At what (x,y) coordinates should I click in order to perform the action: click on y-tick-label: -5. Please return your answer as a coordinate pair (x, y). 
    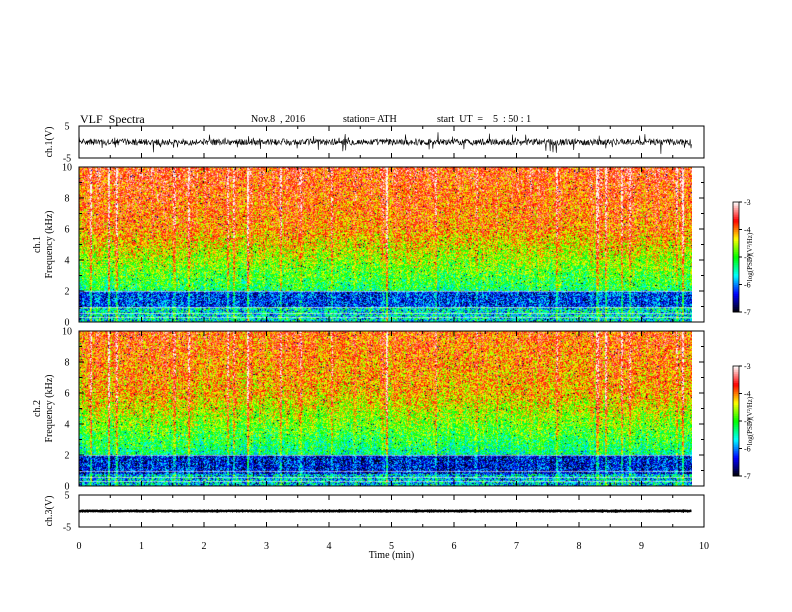
    Looking at the image, I should click on (67, 528).